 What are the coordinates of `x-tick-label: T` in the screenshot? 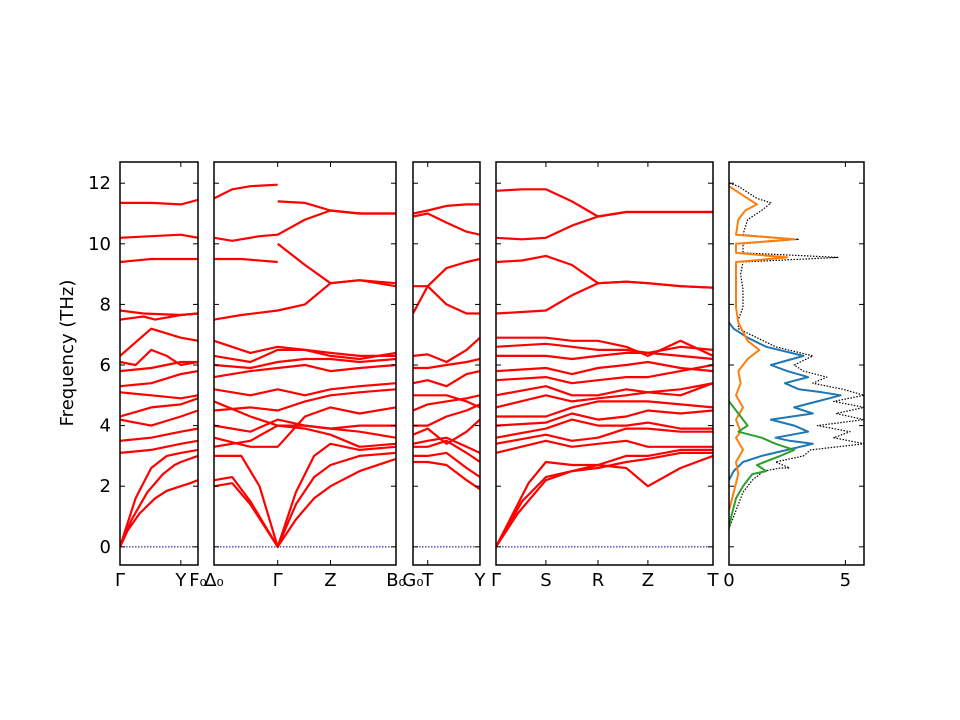 It's located at (427, 580).